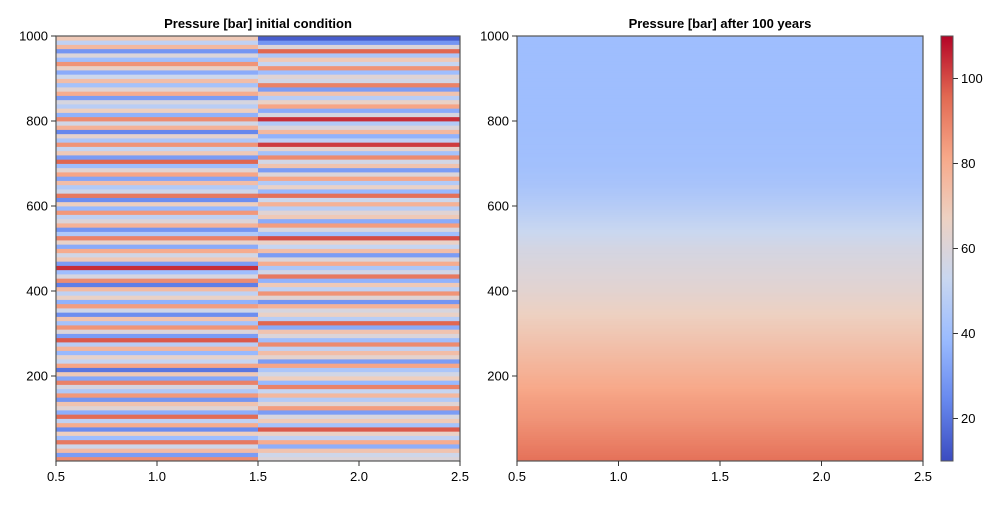  I want to click on y-tick-label: 1000, so click(494, 36).